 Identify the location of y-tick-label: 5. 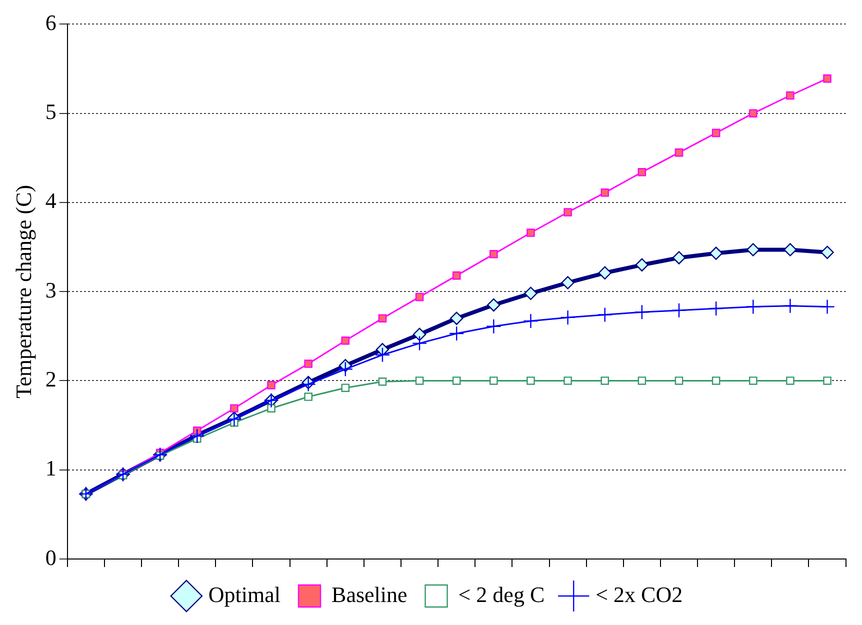
(50, 111).